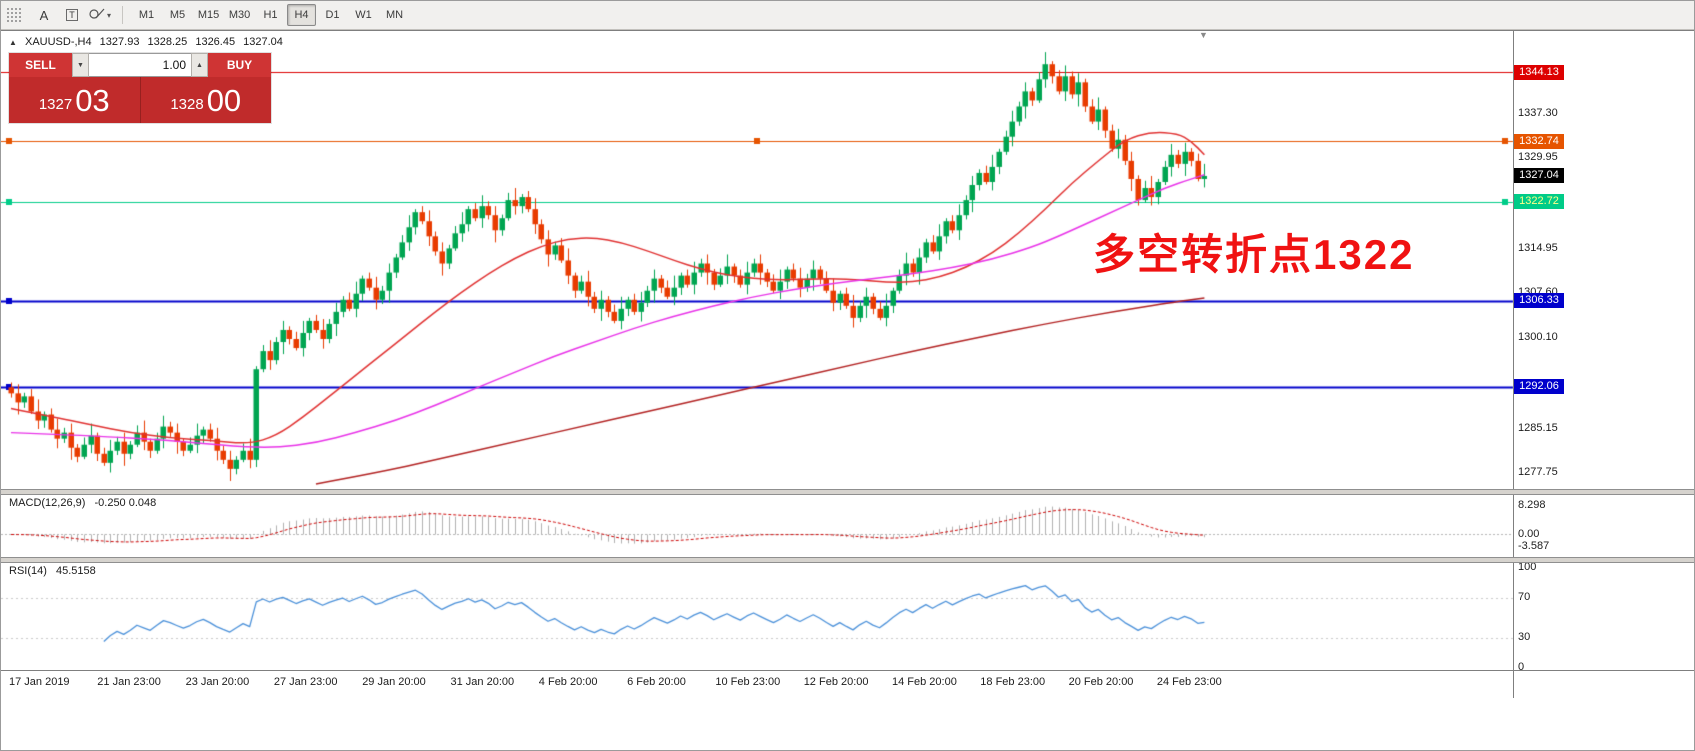 The image size is (1695, 751). I want to click on open-value: 1327.93, so click(119, 42).